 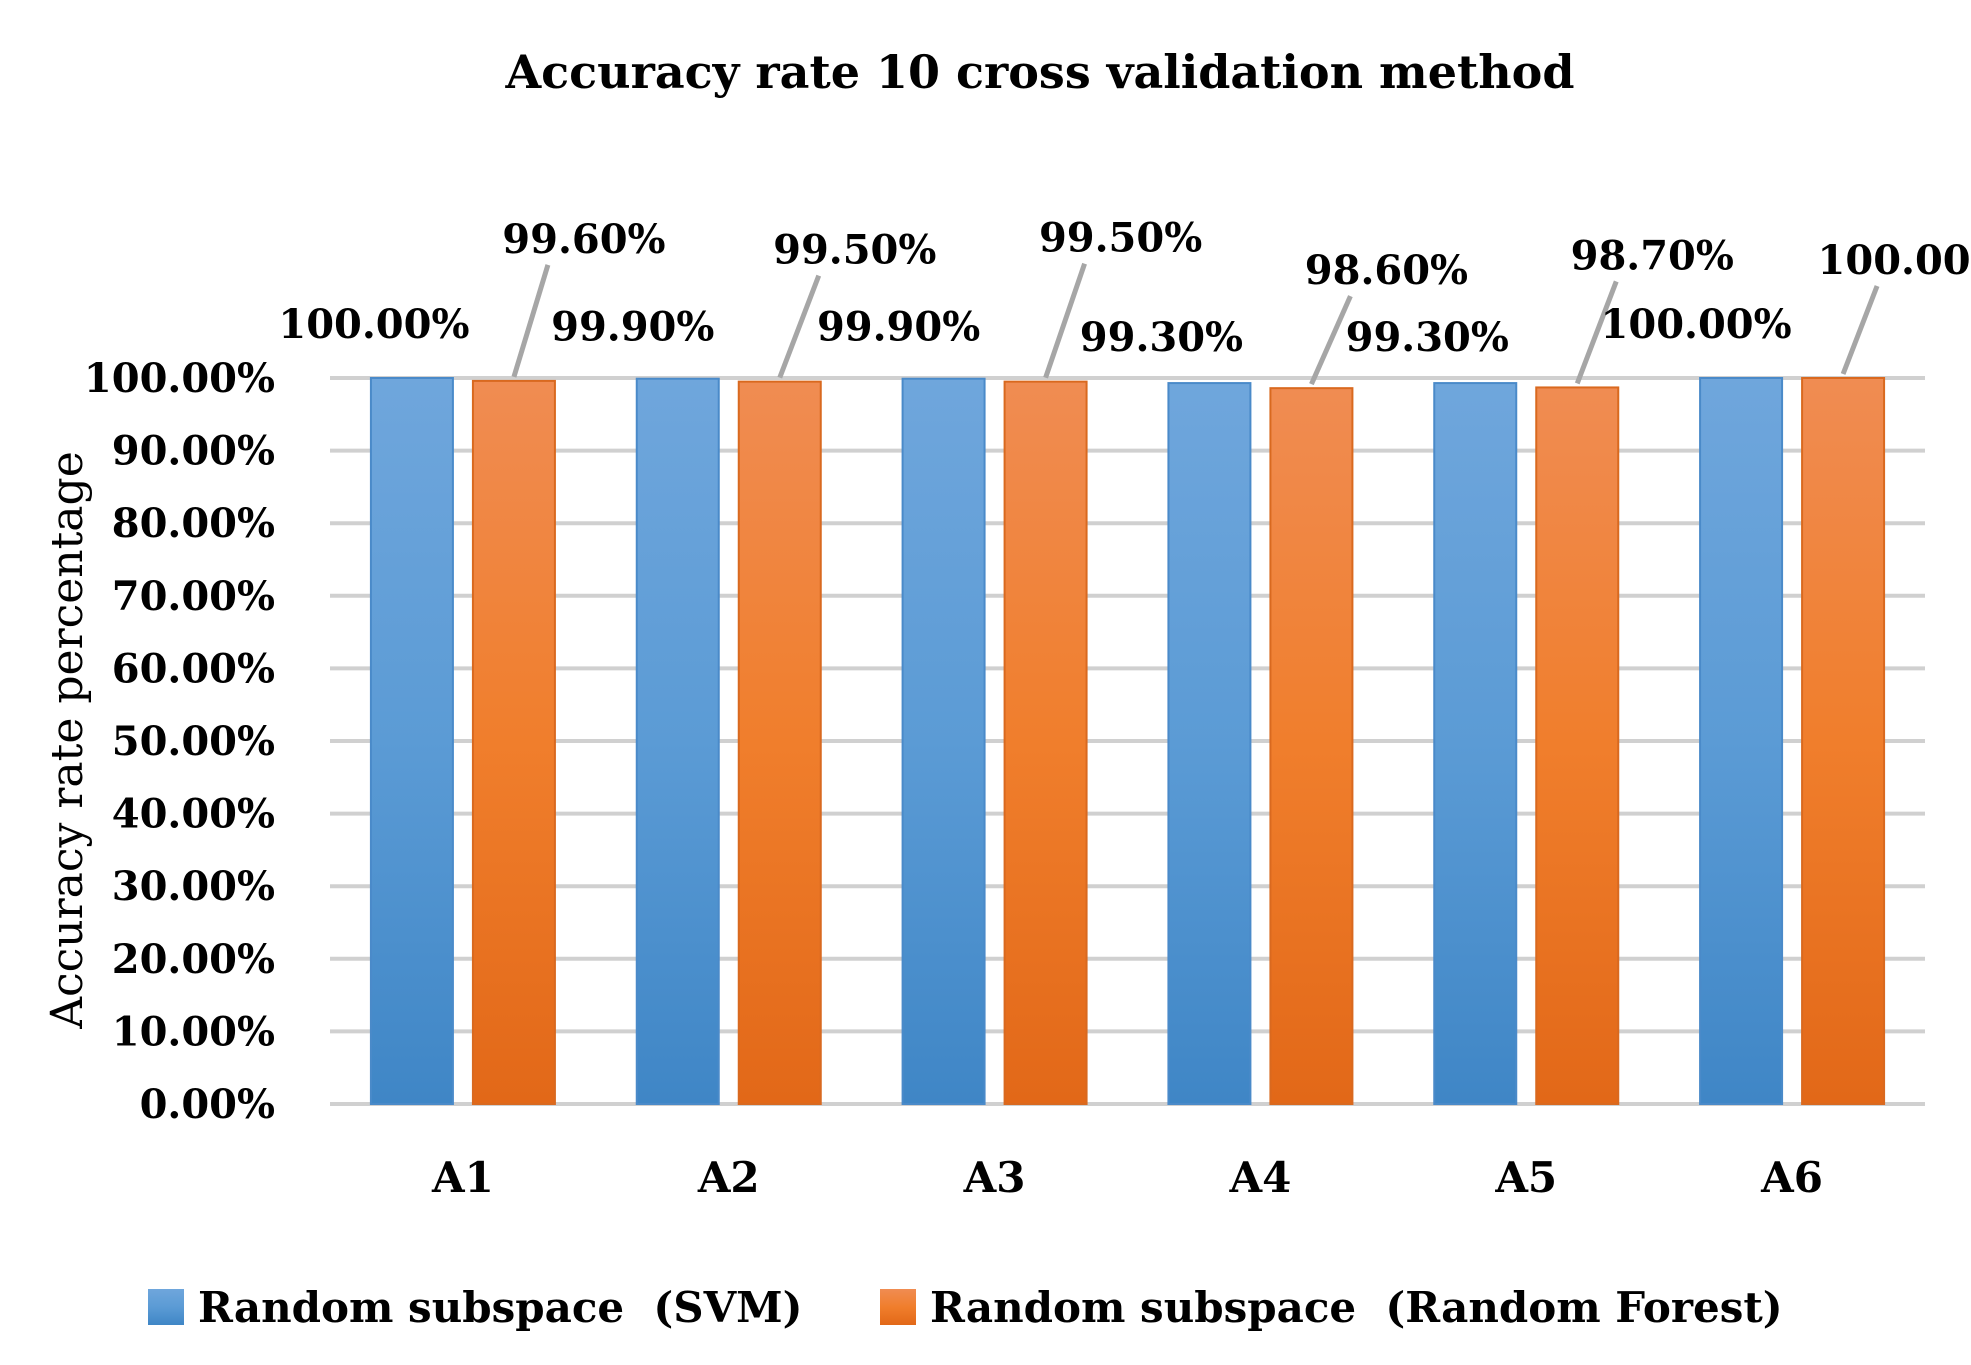 I want to click on y-tick-label: 10.00%, so click(x=193, y=1031).